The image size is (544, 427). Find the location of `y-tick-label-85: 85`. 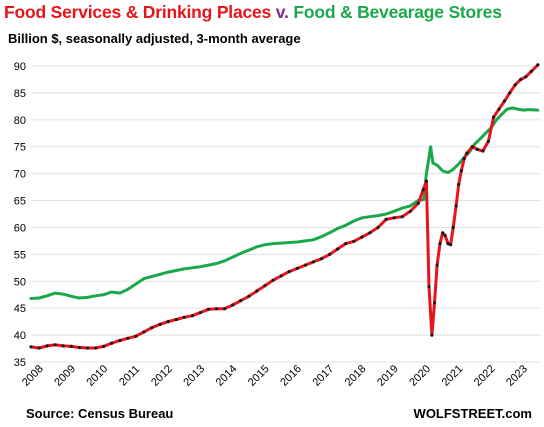

y-tick-label-85: 85 is located at coordinates (20, 94).